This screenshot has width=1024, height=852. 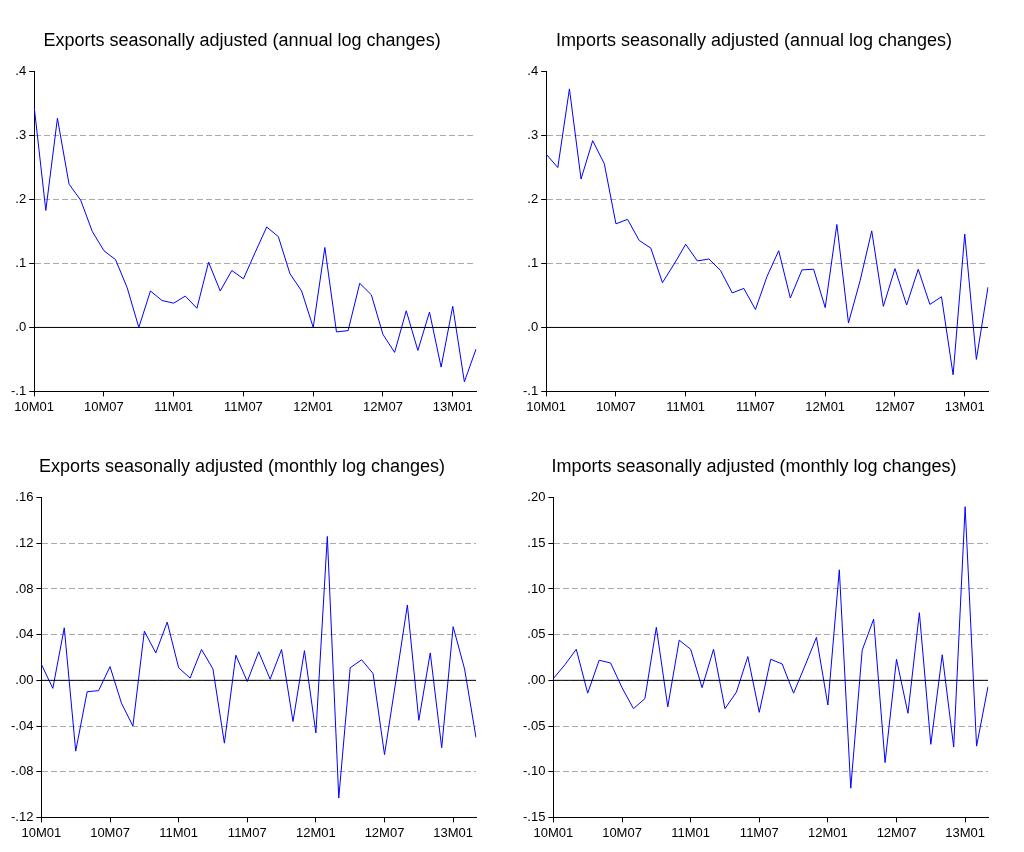 I want to click on y-tick-label: .16, so click(x=24, y=497).